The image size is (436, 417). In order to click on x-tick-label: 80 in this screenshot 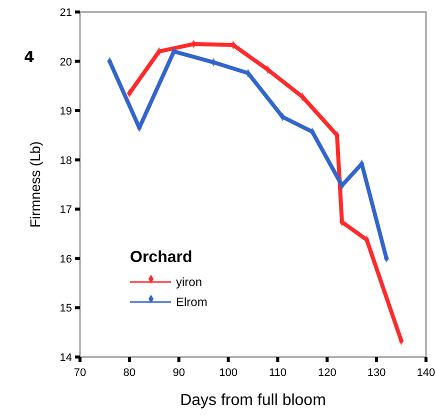, I will do `click(129, 373)`.